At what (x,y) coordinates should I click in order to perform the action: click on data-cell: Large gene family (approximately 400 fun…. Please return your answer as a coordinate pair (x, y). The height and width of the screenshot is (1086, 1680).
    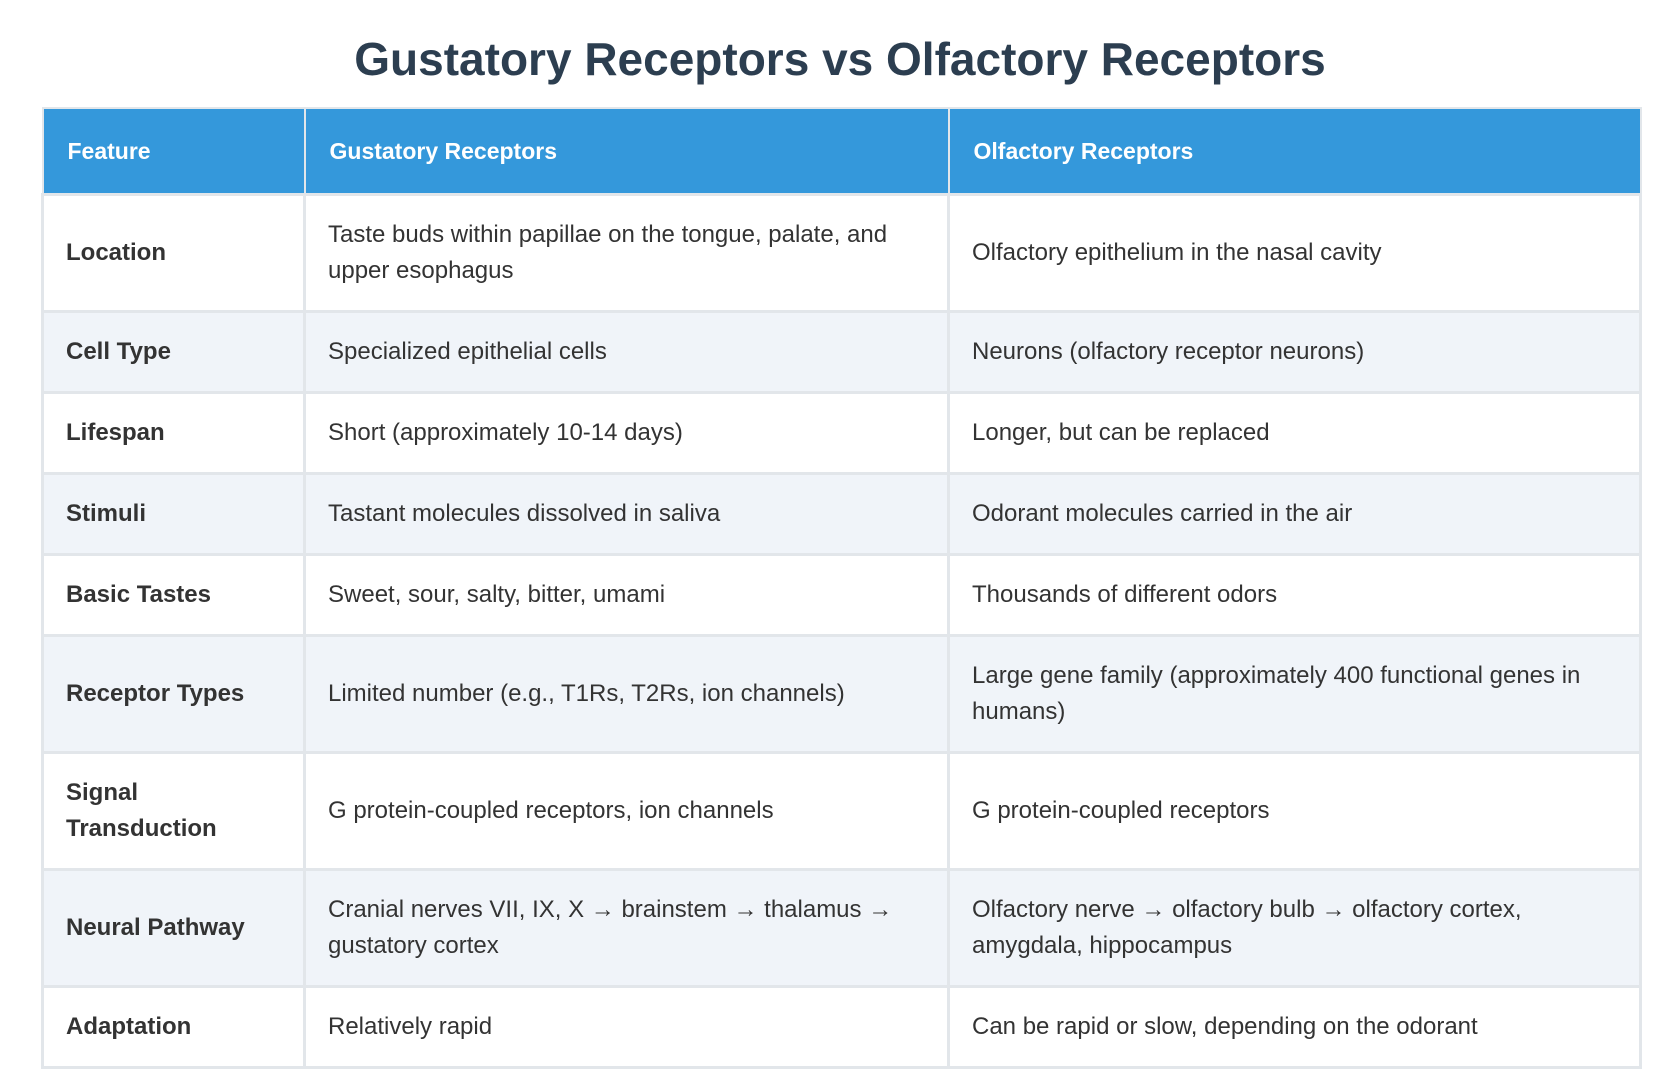
    Looking at the image, I should click on (1294, 694).